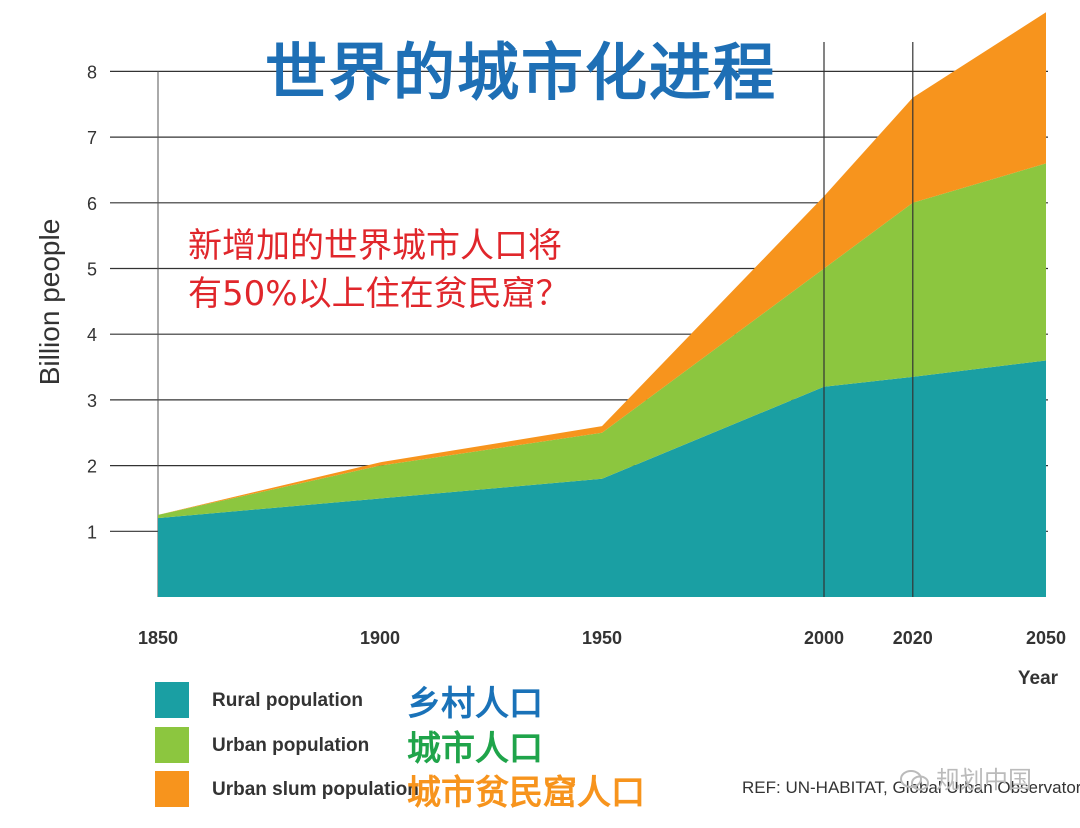 This screenshot has width=1080, height=828. Describe the element at coordinates (92, 335) in the screenshot. I see `y-tick-label: 4` at that location.